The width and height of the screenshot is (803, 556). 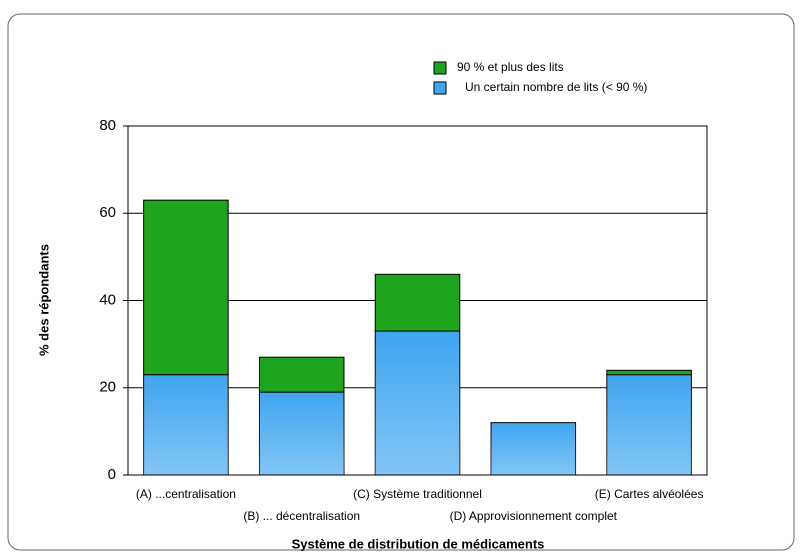 I want to click on y-tick-label: 40, so click(x=107, y=299).